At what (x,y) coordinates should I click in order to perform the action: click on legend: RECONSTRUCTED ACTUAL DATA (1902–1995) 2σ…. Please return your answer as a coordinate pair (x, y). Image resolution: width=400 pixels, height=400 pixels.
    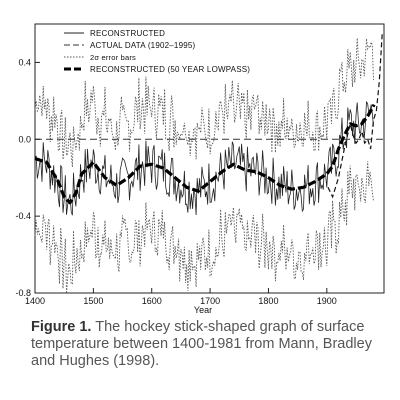
    Looking at the image, I should click on (157, 51).